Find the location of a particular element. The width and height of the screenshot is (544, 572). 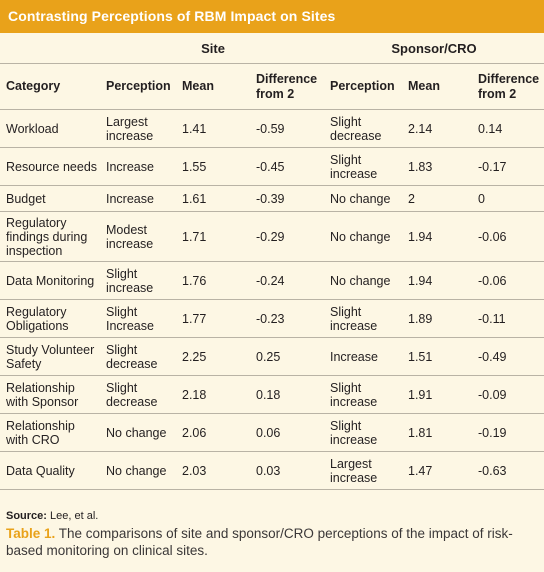

table-cell: 2 is located at coordinates (437, 198).